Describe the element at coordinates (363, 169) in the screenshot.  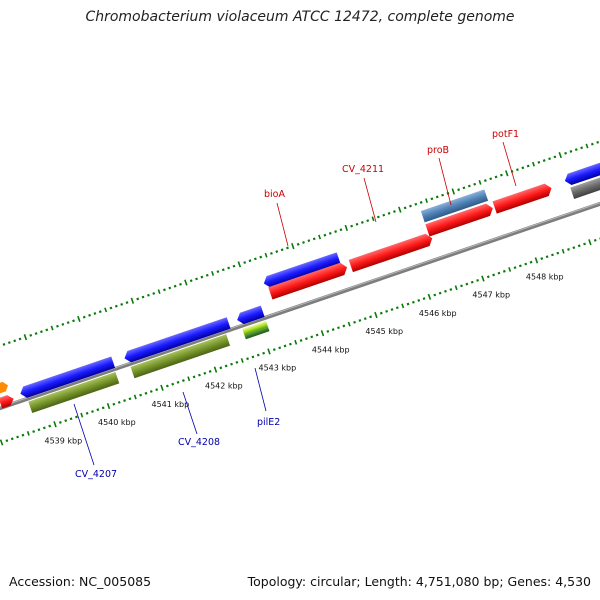
I see `gene-label-cv4211: CV_4211` at that location.